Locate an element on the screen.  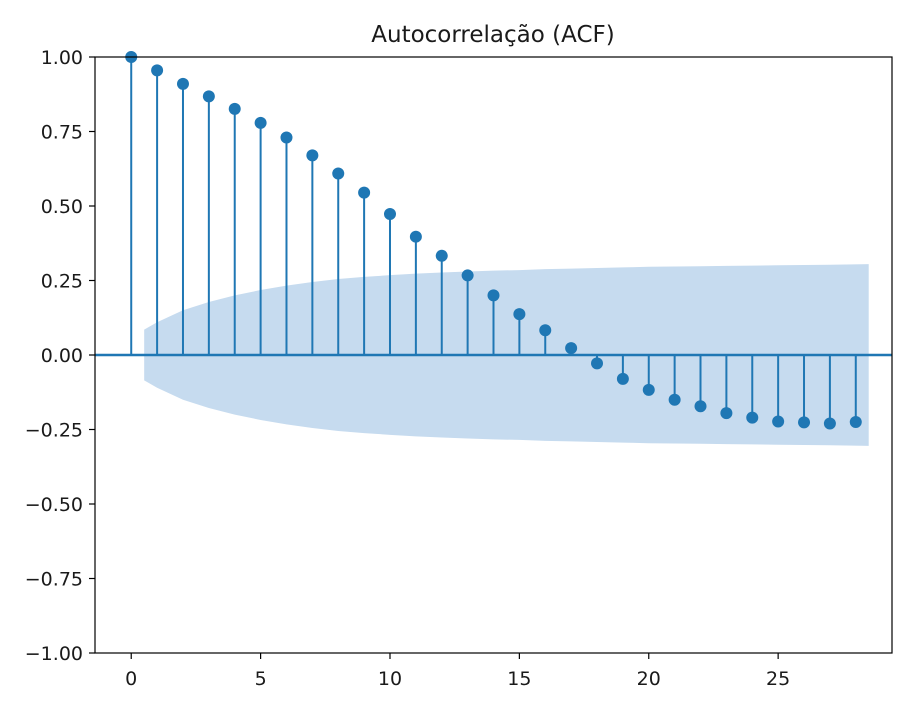
y-tick-label: 0.75 is located at coordinates (62, 133).